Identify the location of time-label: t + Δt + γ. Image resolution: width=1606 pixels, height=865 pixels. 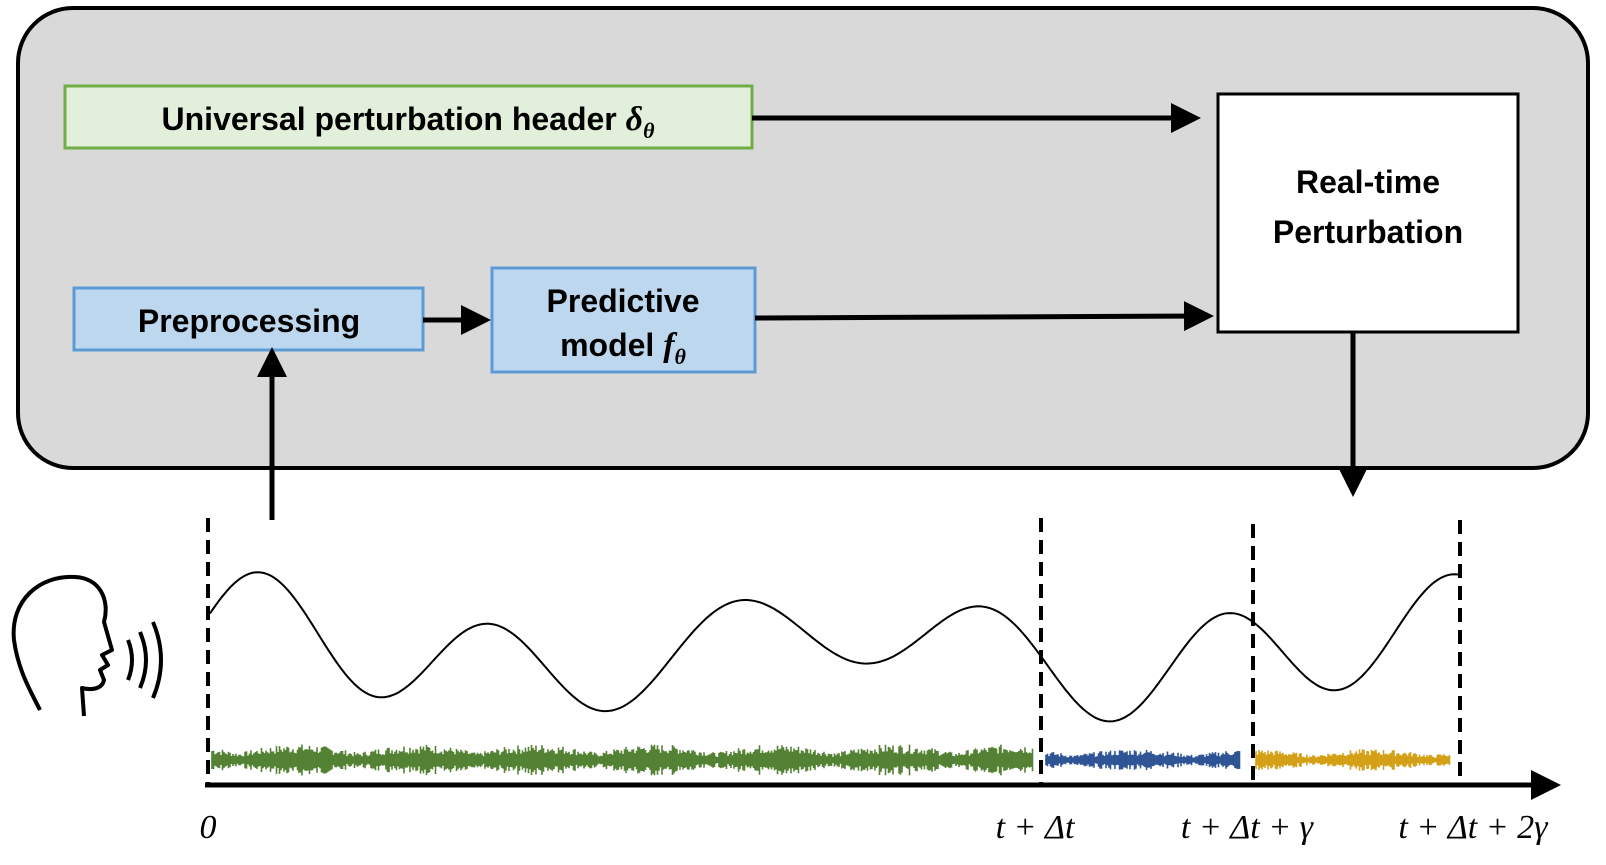
(1248, 827).